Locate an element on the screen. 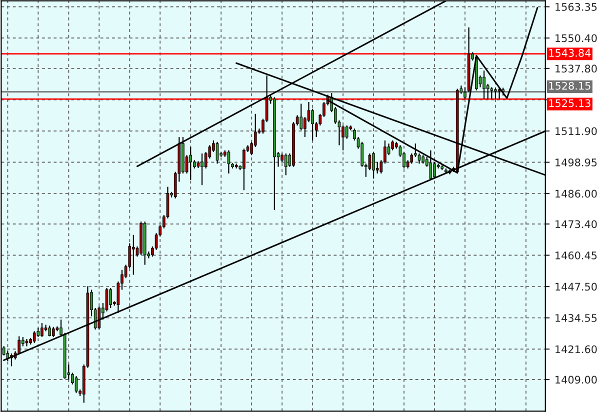 The height and width of the screenshot is (412, 600). y-tick-label: 1460.45 is located at coordinates (576, 256).